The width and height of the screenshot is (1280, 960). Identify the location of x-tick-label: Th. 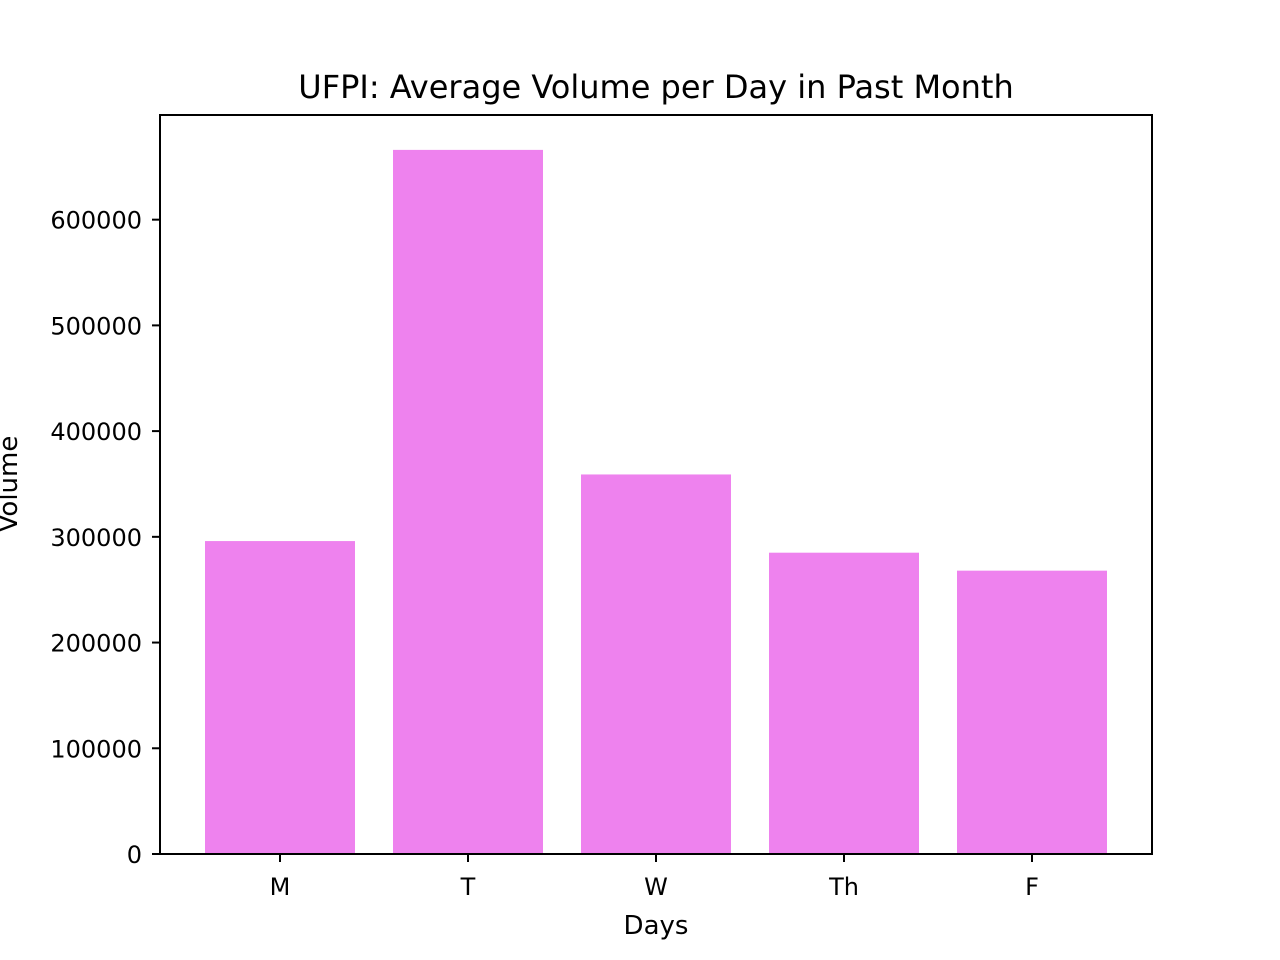
(843, 887).